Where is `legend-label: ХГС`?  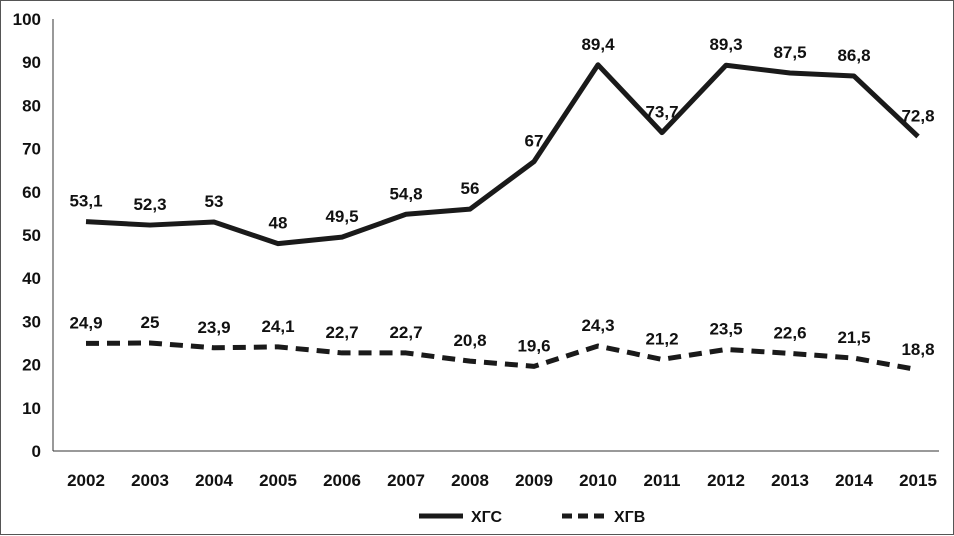
legend-label: ХГС is located at coordinates (487, 517).